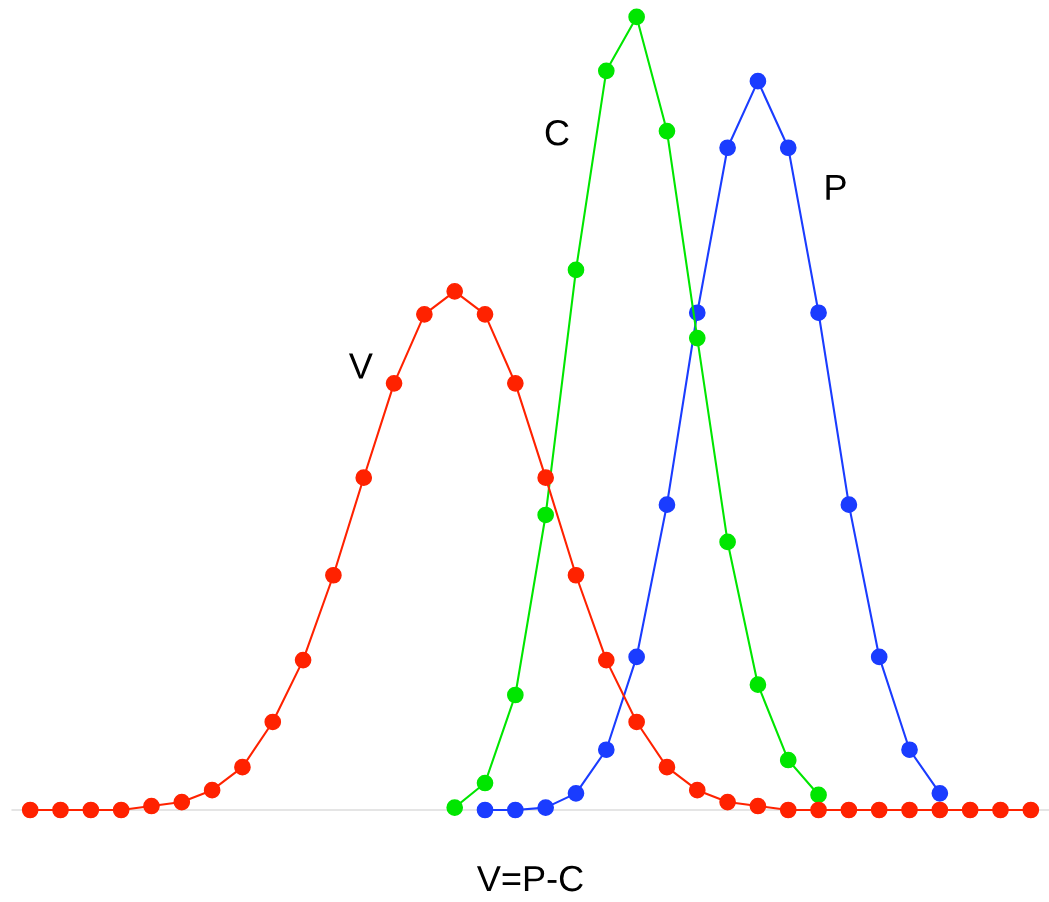 The image size is (1049, 902). Describe the element at coordinates (836, 187) in the screenshot. I see `series-label: P` at that location.